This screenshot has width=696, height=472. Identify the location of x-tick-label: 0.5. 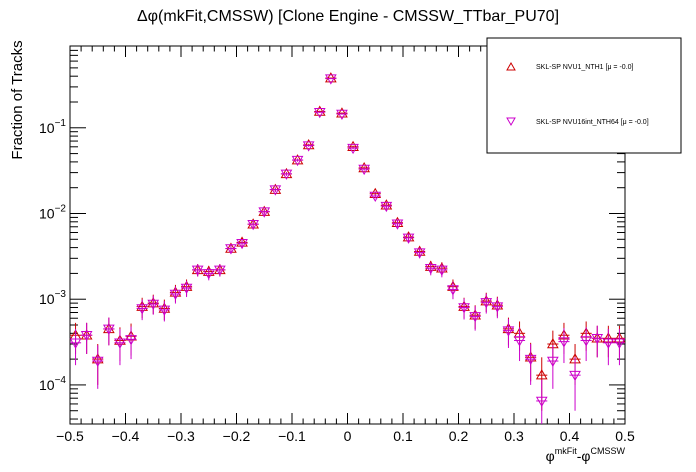
(625, 436).